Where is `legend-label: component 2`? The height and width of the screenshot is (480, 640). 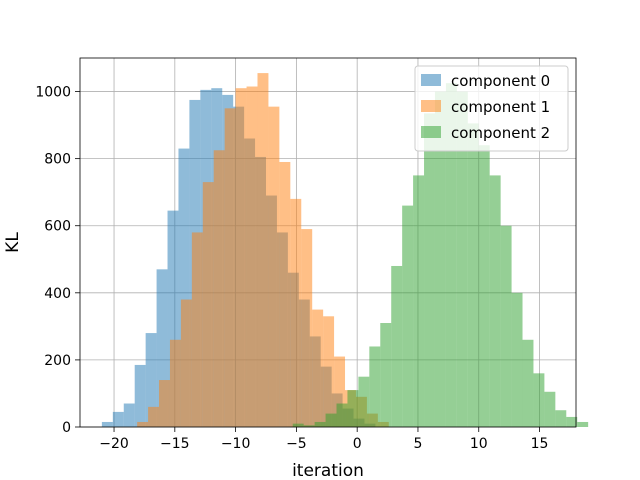
legend-label: component 2 is located at coordinates (500, 133).